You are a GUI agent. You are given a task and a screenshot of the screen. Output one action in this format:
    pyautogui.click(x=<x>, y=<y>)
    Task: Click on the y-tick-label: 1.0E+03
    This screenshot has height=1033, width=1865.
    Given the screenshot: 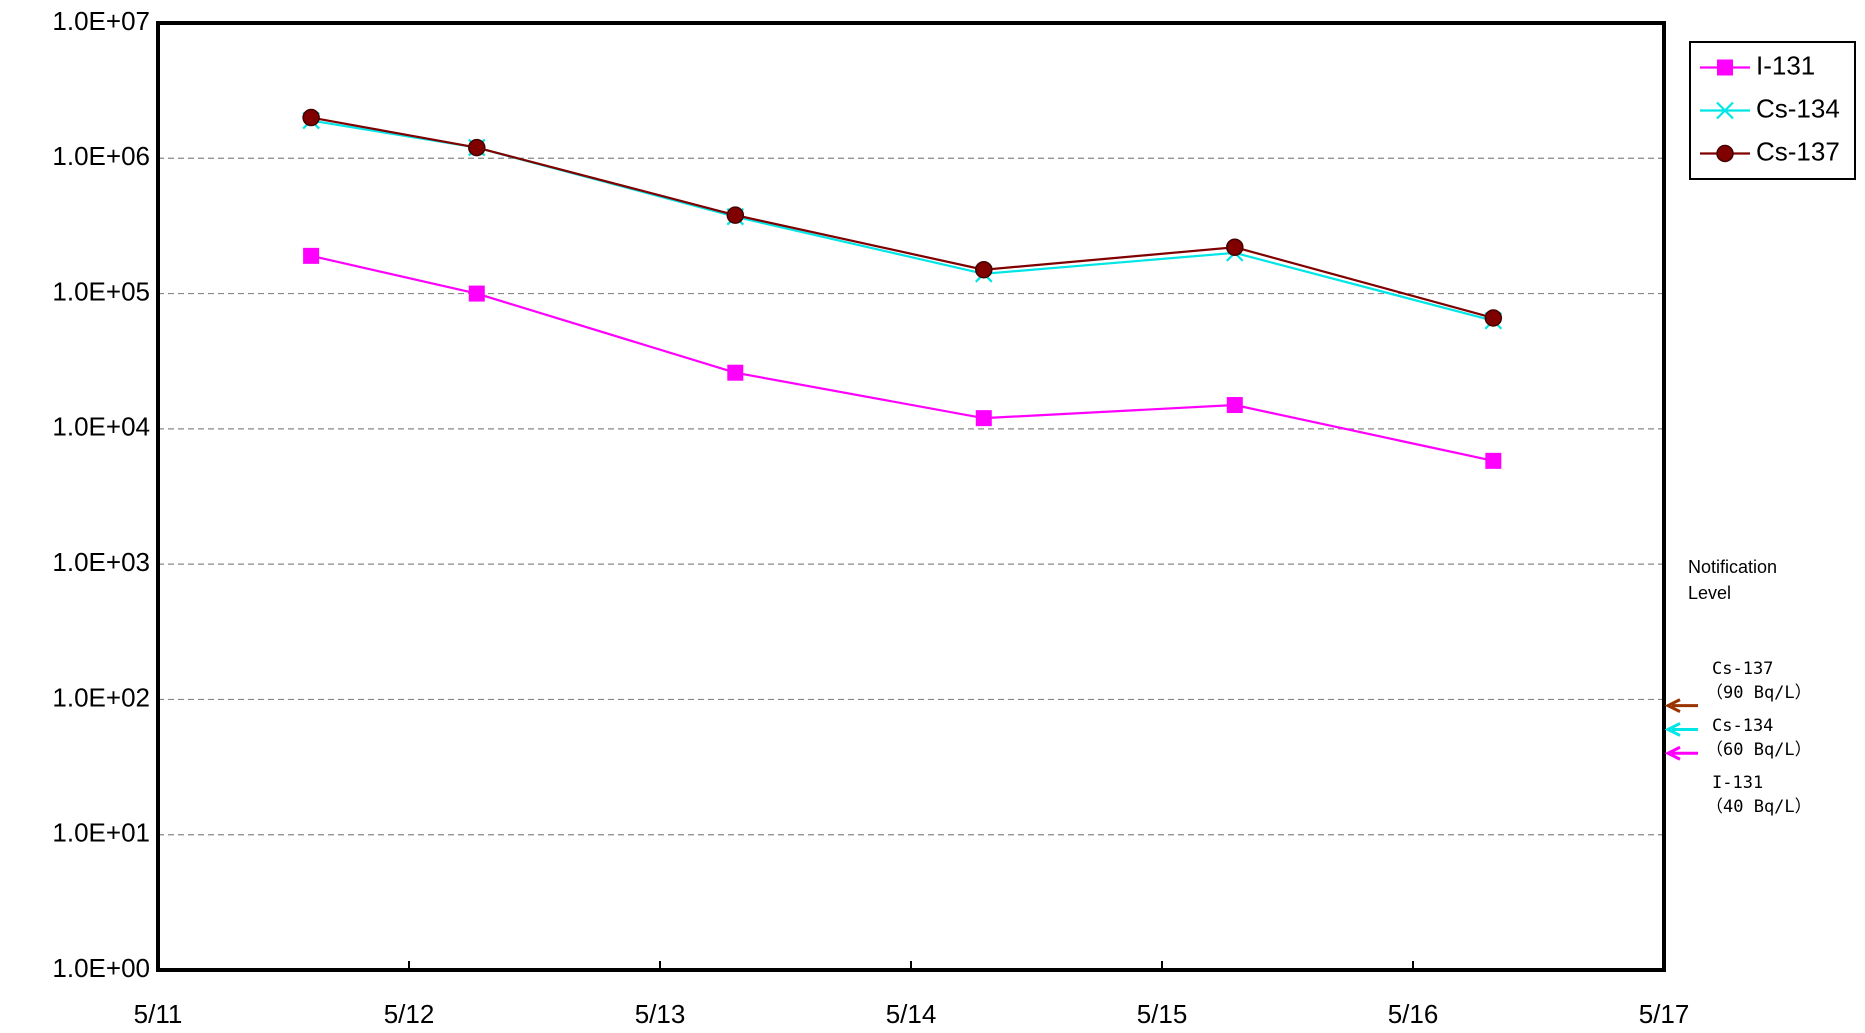 What is the action you would take?
    pyautogui.click(x=101, y=562)
    